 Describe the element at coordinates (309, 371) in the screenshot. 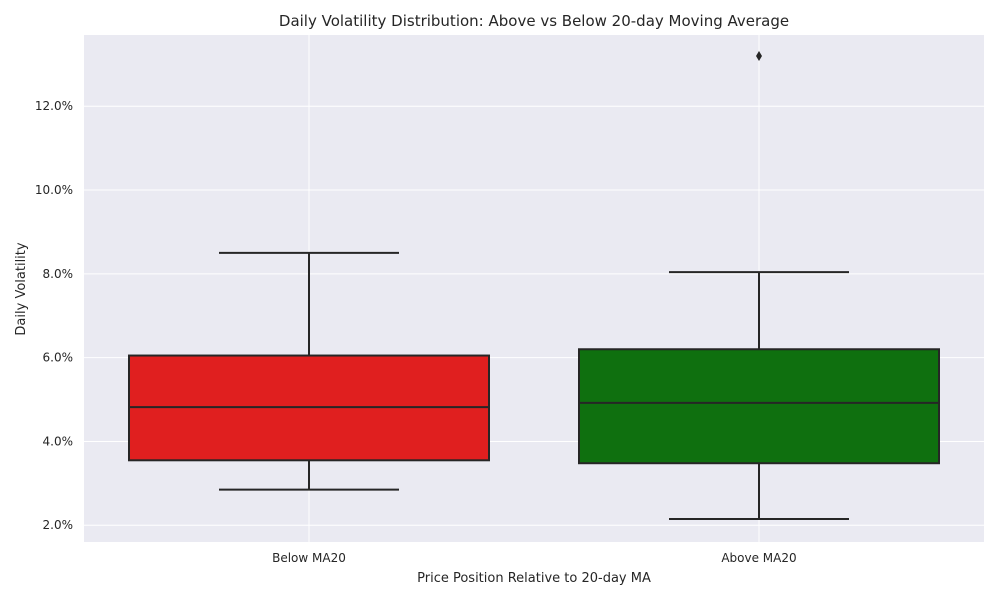

I see `box-below-ma20` at that location.